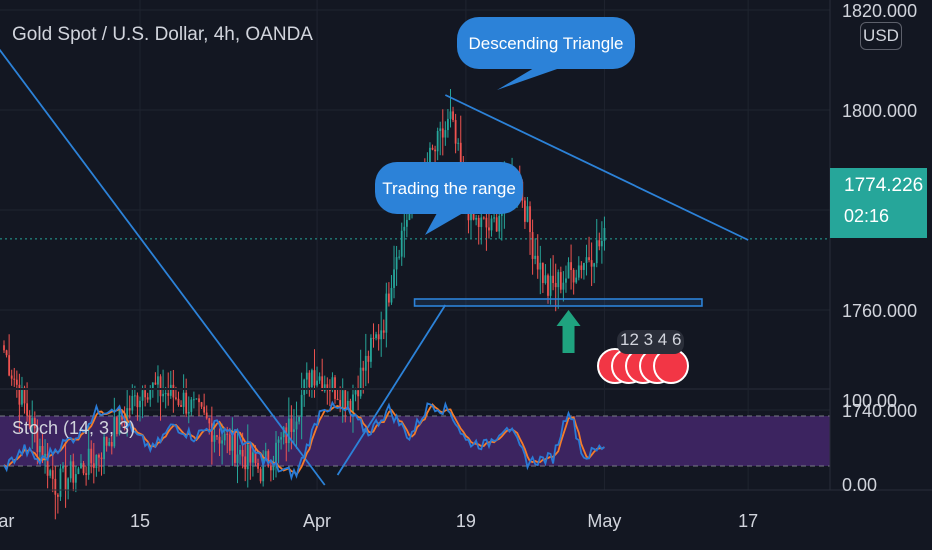 This screenshot has width=932, height=550. What do you see at coordinates (449, 188) in the screenshot?
I see `callout-text: Trading the range` at bounding box center [449, 188].